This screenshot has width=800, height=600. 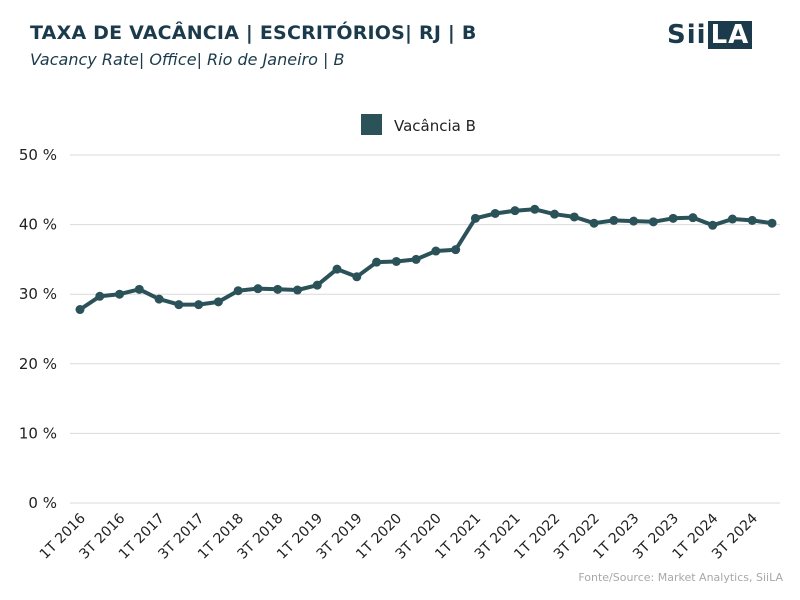 I want to click on logo-box-text: LA, so click(x=730, y=35).